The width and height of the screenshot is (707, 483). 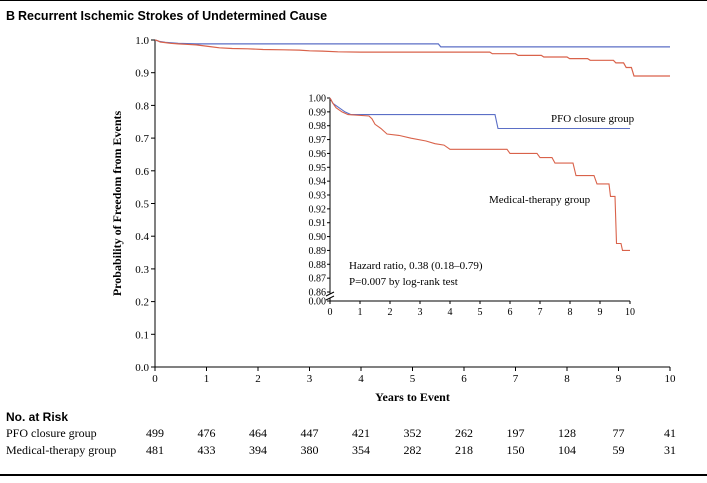 I want to click on y-tick-label: 0.0, so click(x=142, y=368).